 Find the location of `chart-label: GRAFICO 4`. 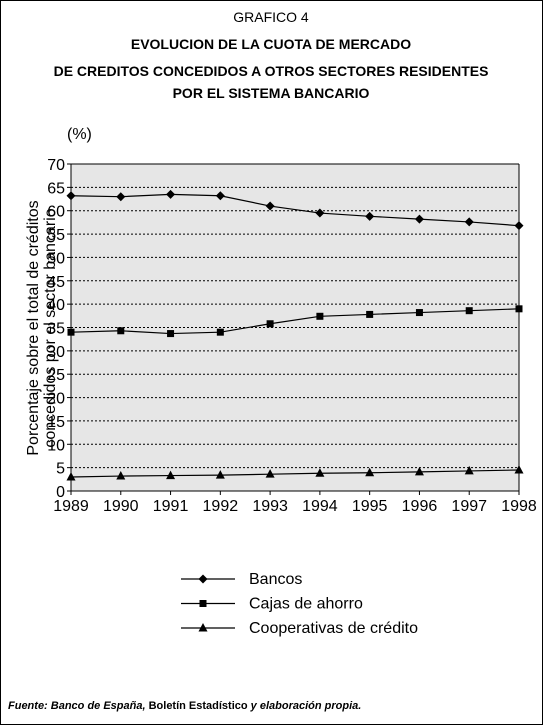

chart-label: GRAFICO 4 is located at coordinates (271, 17).